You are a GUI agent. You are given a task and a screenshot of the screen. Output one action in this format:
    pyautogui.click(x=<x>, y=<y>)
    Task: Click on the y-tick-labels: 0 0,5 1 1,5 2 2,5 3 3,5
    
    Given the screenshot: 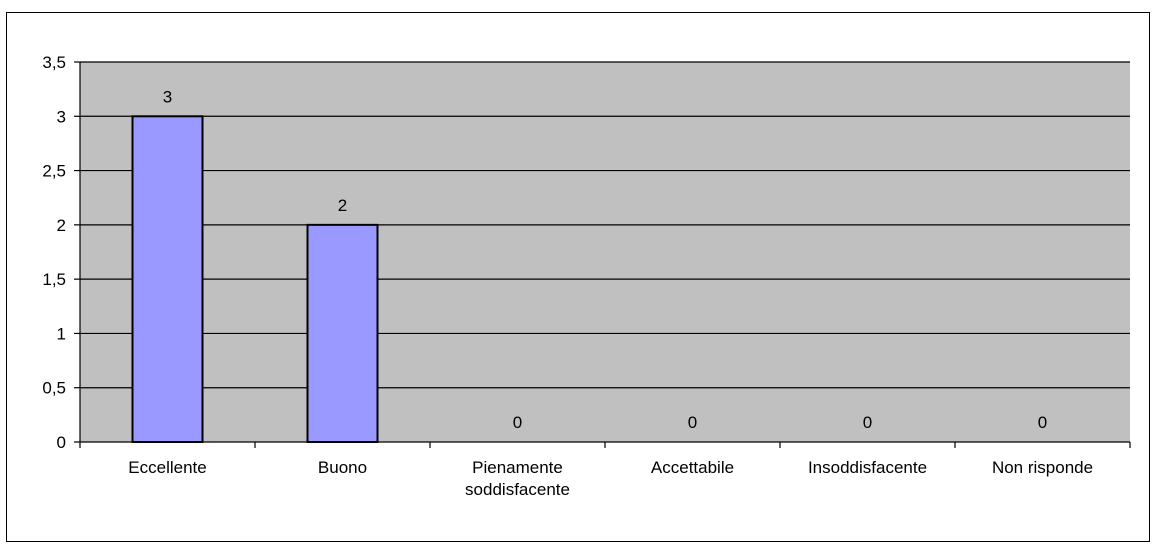 What is the action you would take?
    pyautogui.click(x=54, y=252)
    